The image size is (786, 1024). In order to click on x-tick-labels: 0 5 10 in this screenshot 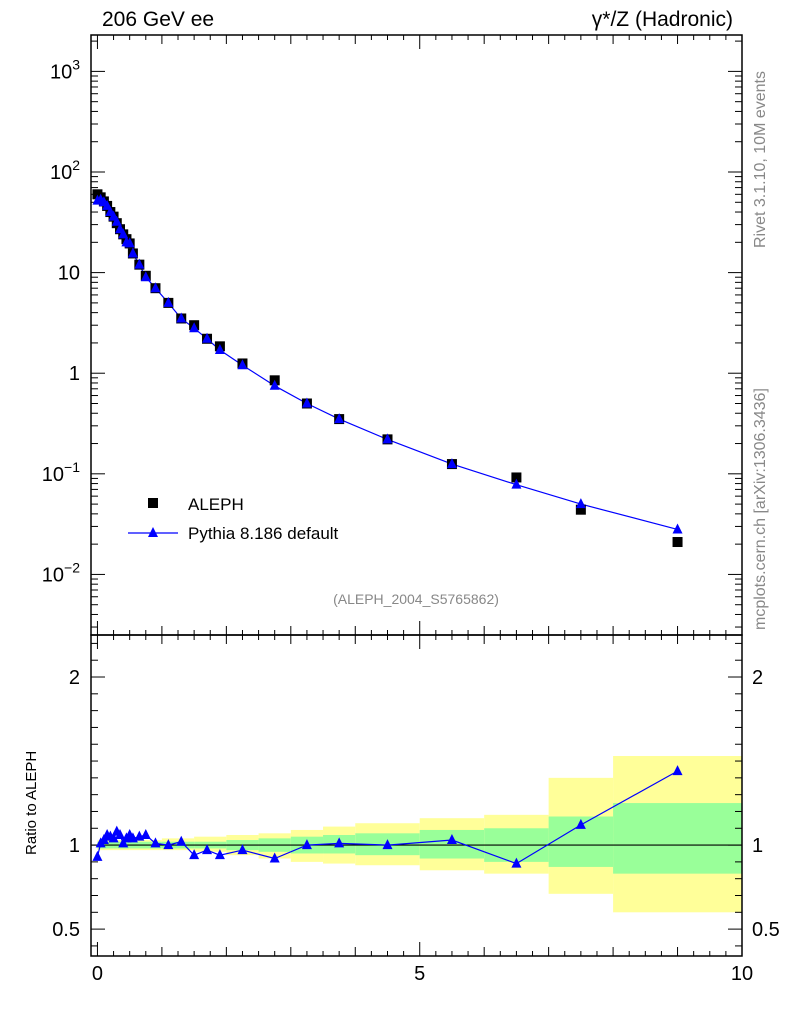, I will do `click(422, 974)`.